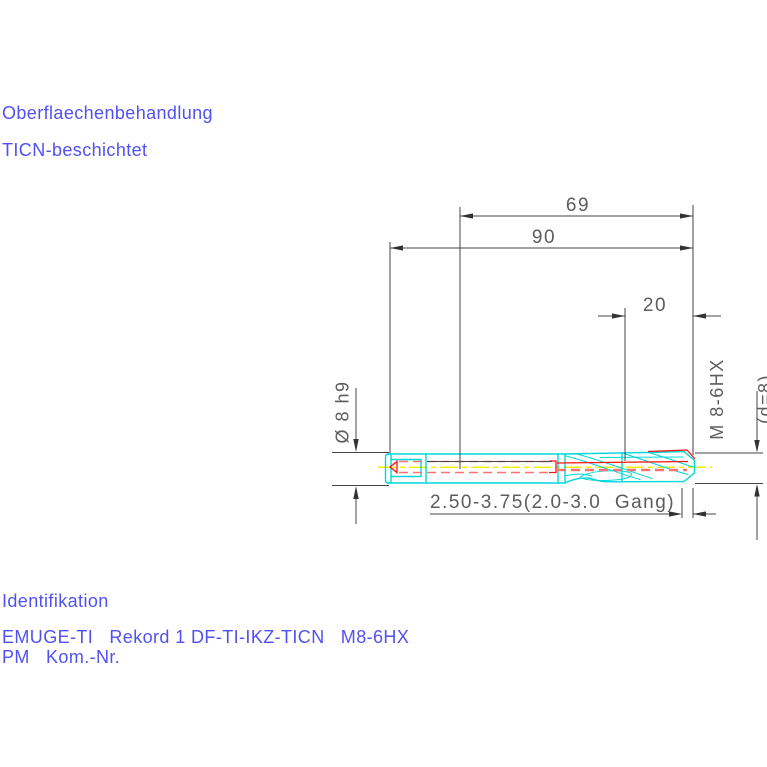 This screenshot has width=767, height=767. Describe the element at coordinates (578, 205) in the screenshot. I see `dim-69-label: 69` at that location.